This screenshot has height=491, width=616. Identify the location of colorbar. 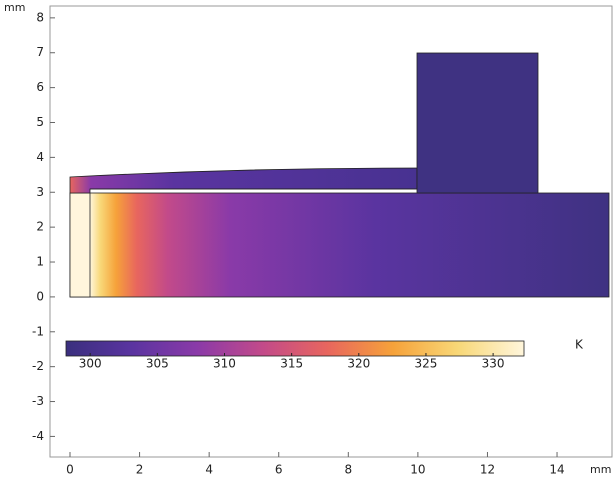
(295, 348).